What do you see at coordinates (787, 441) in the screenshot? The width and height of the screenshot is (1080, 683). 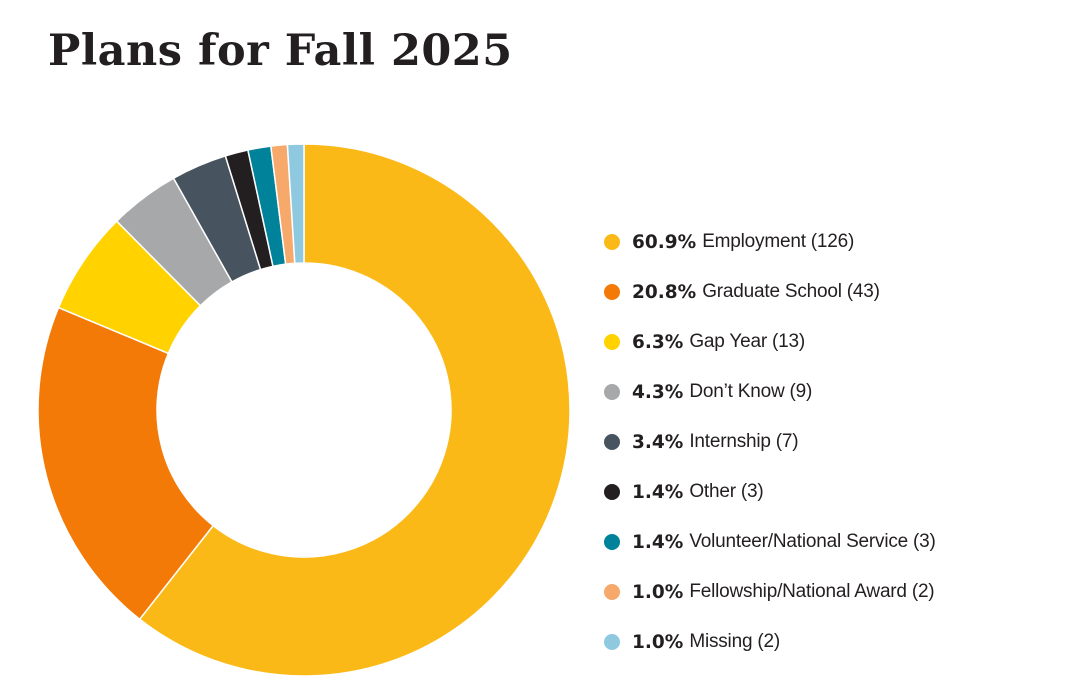 I see `legend-count: (7)` at bounding box center [787, 441].